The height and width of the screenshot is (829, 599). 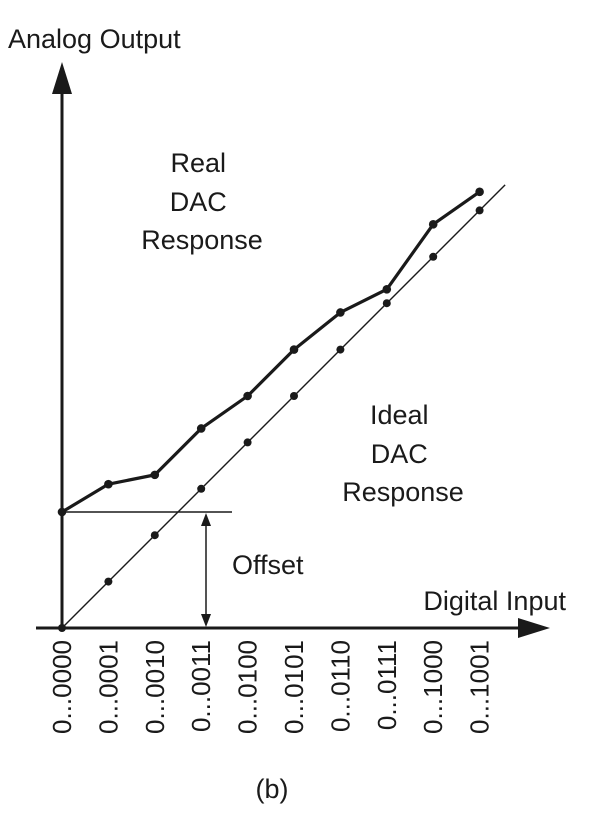 What do you see at coordinates (340, 686) in the screenshot?
I see `x-tick-label: 0...0110` at bounding box center [340, 686].